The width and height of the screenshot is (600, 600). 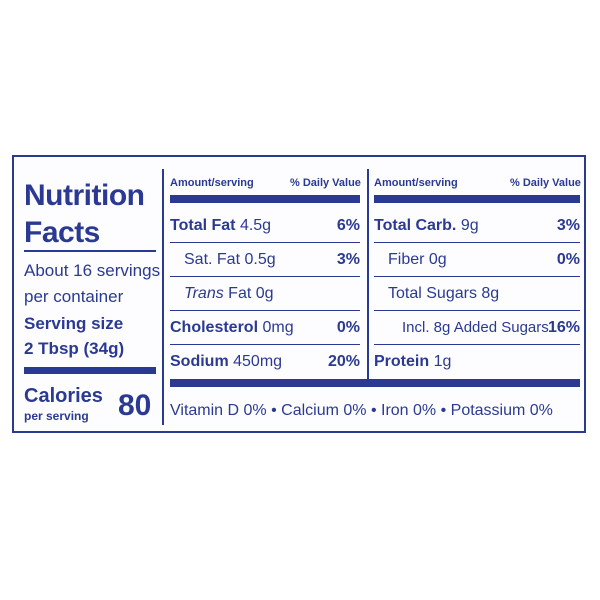 What do you see at coordinates (74, 296) in the screenshot?
I see `servings: per container` at bounding box center [74, 296].